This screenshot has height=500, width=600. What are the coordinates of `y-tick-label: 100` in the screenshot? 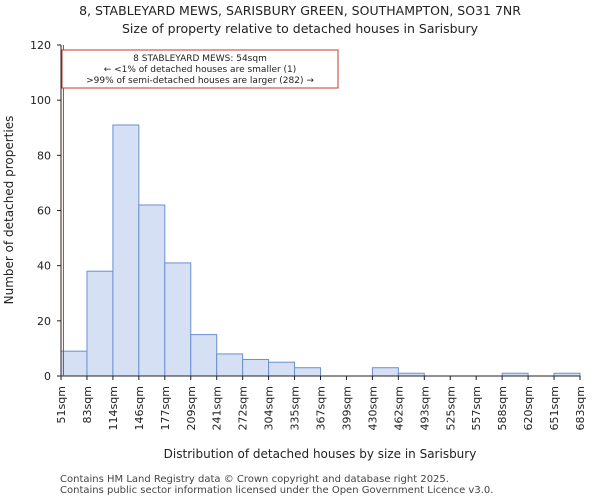 It's located at (40, 100).